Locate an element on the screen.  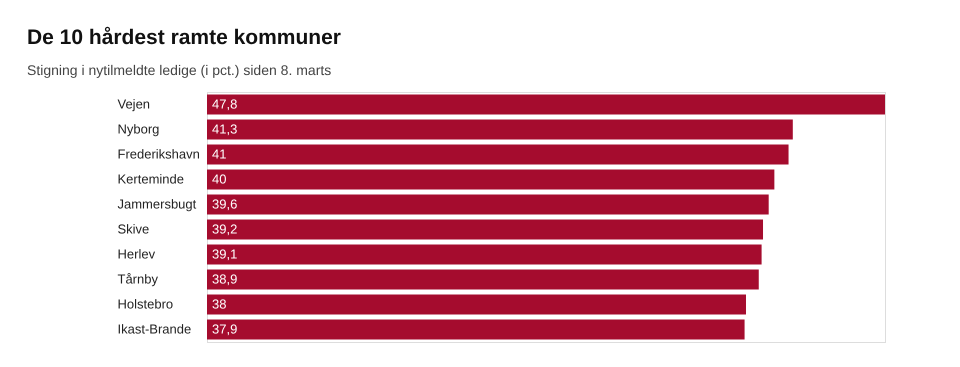
data-label: 39,2 is located at coordinates (225, 229).